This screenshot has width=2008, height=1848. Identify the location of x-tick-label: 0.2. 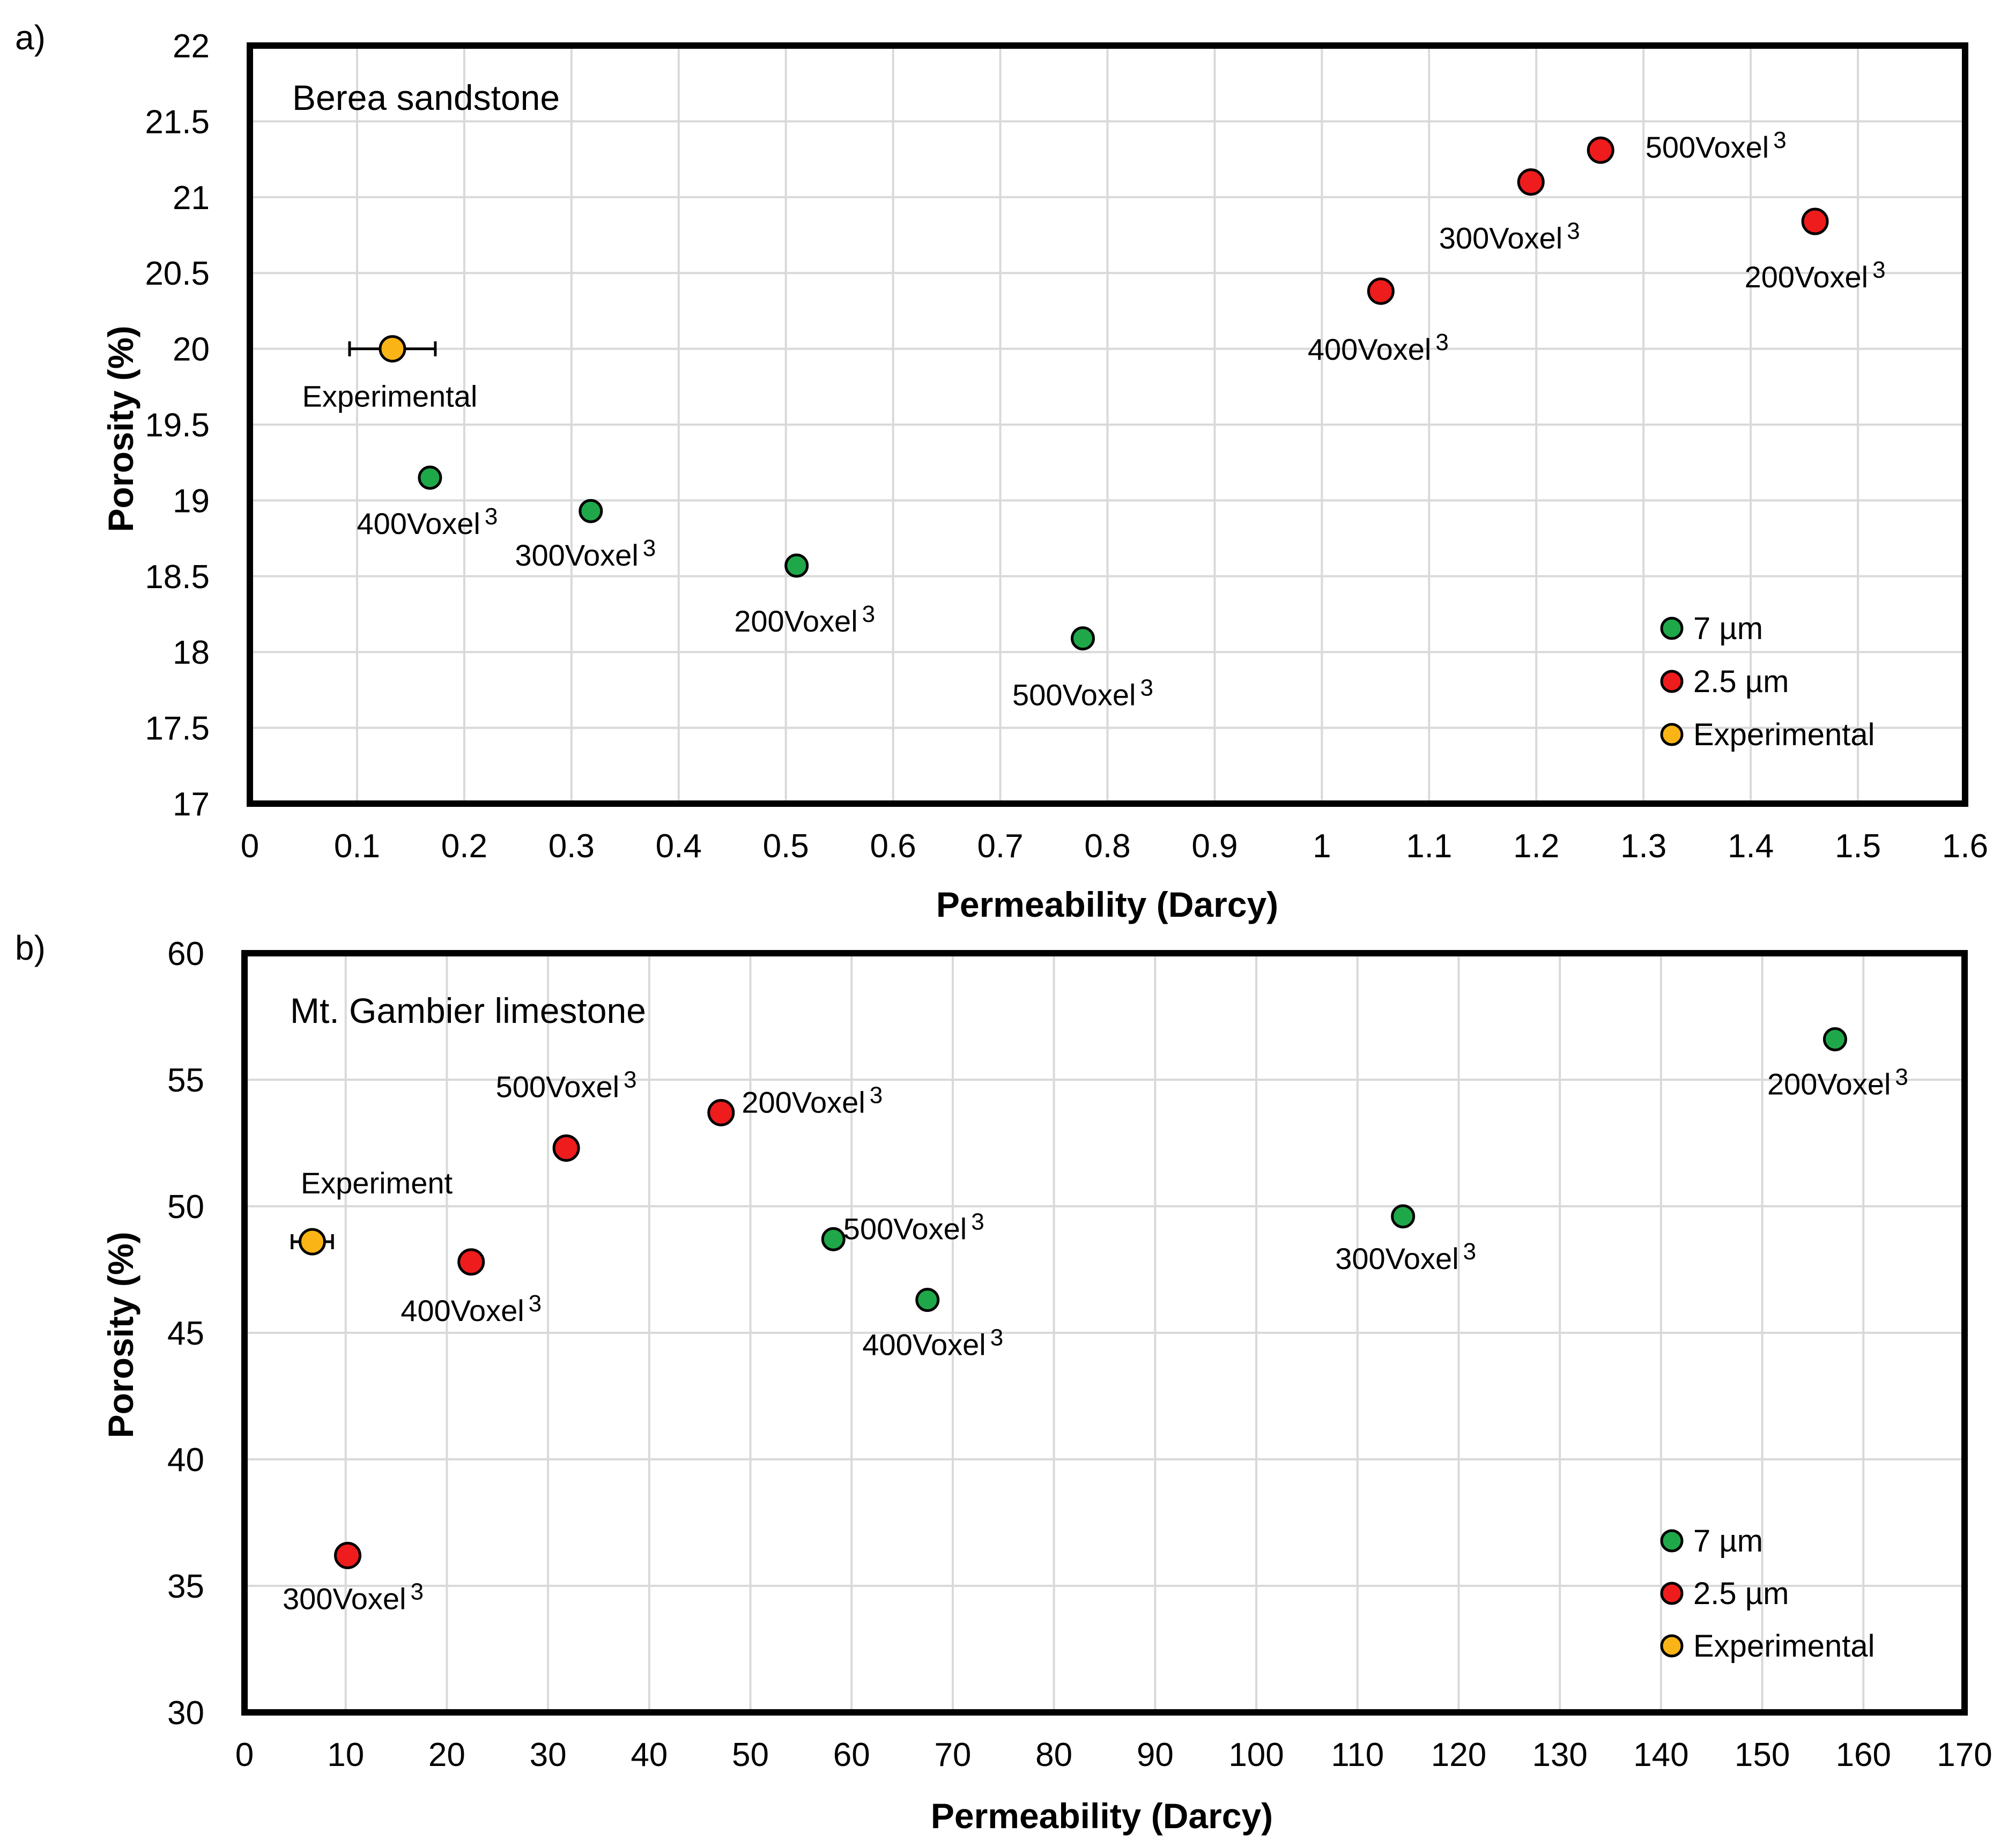
(464, 846).